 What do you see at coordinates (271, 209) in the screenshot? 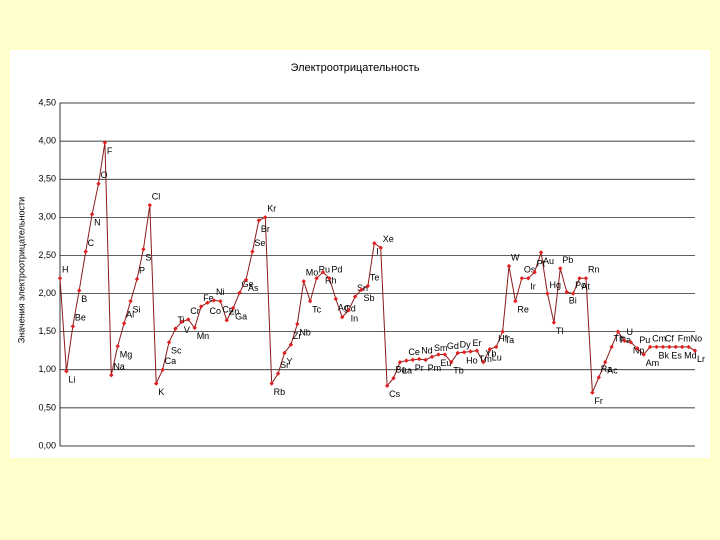
I see `element-label: Kr` at bounding box center [271, 209].